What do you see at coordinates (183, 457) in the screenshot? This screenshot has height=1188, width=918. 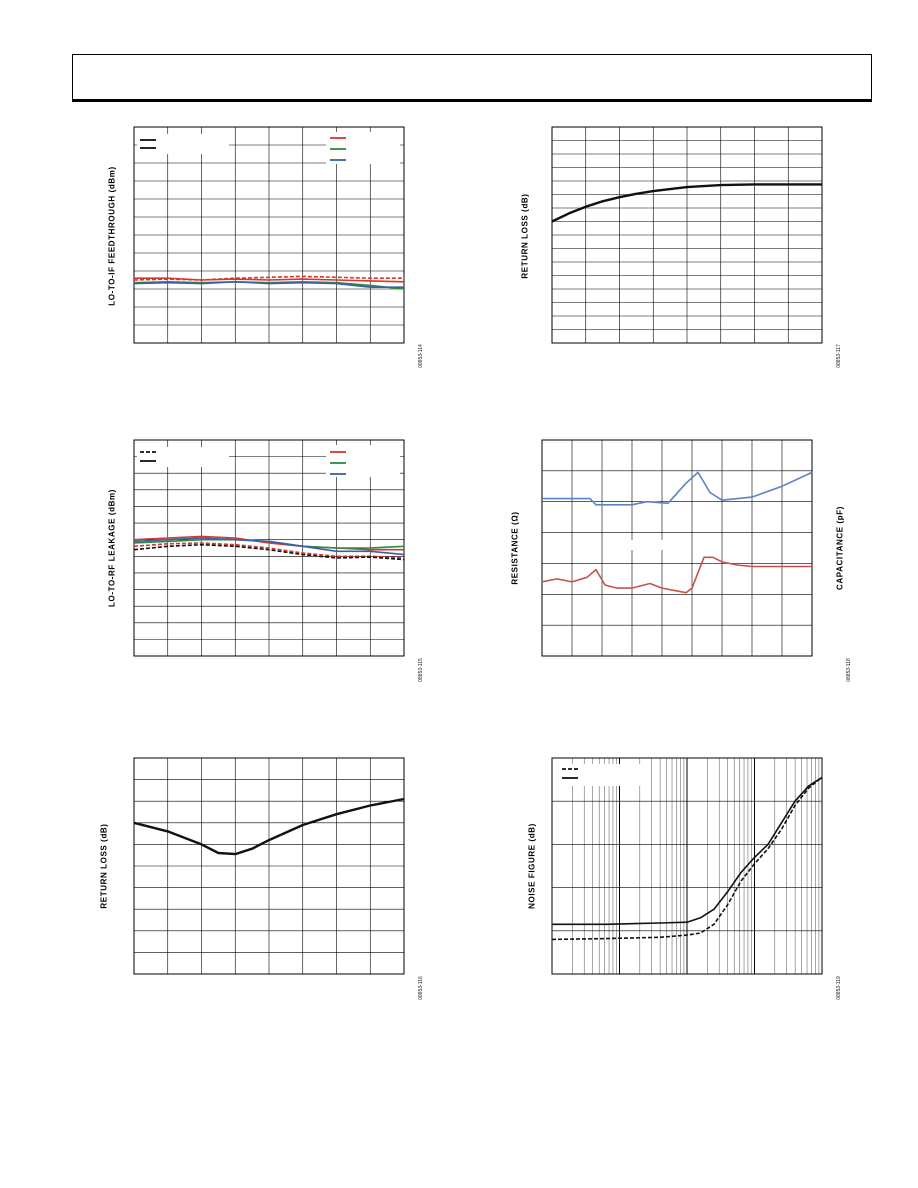 I see `chart3-legend-left` at bounding box center [183, 457].